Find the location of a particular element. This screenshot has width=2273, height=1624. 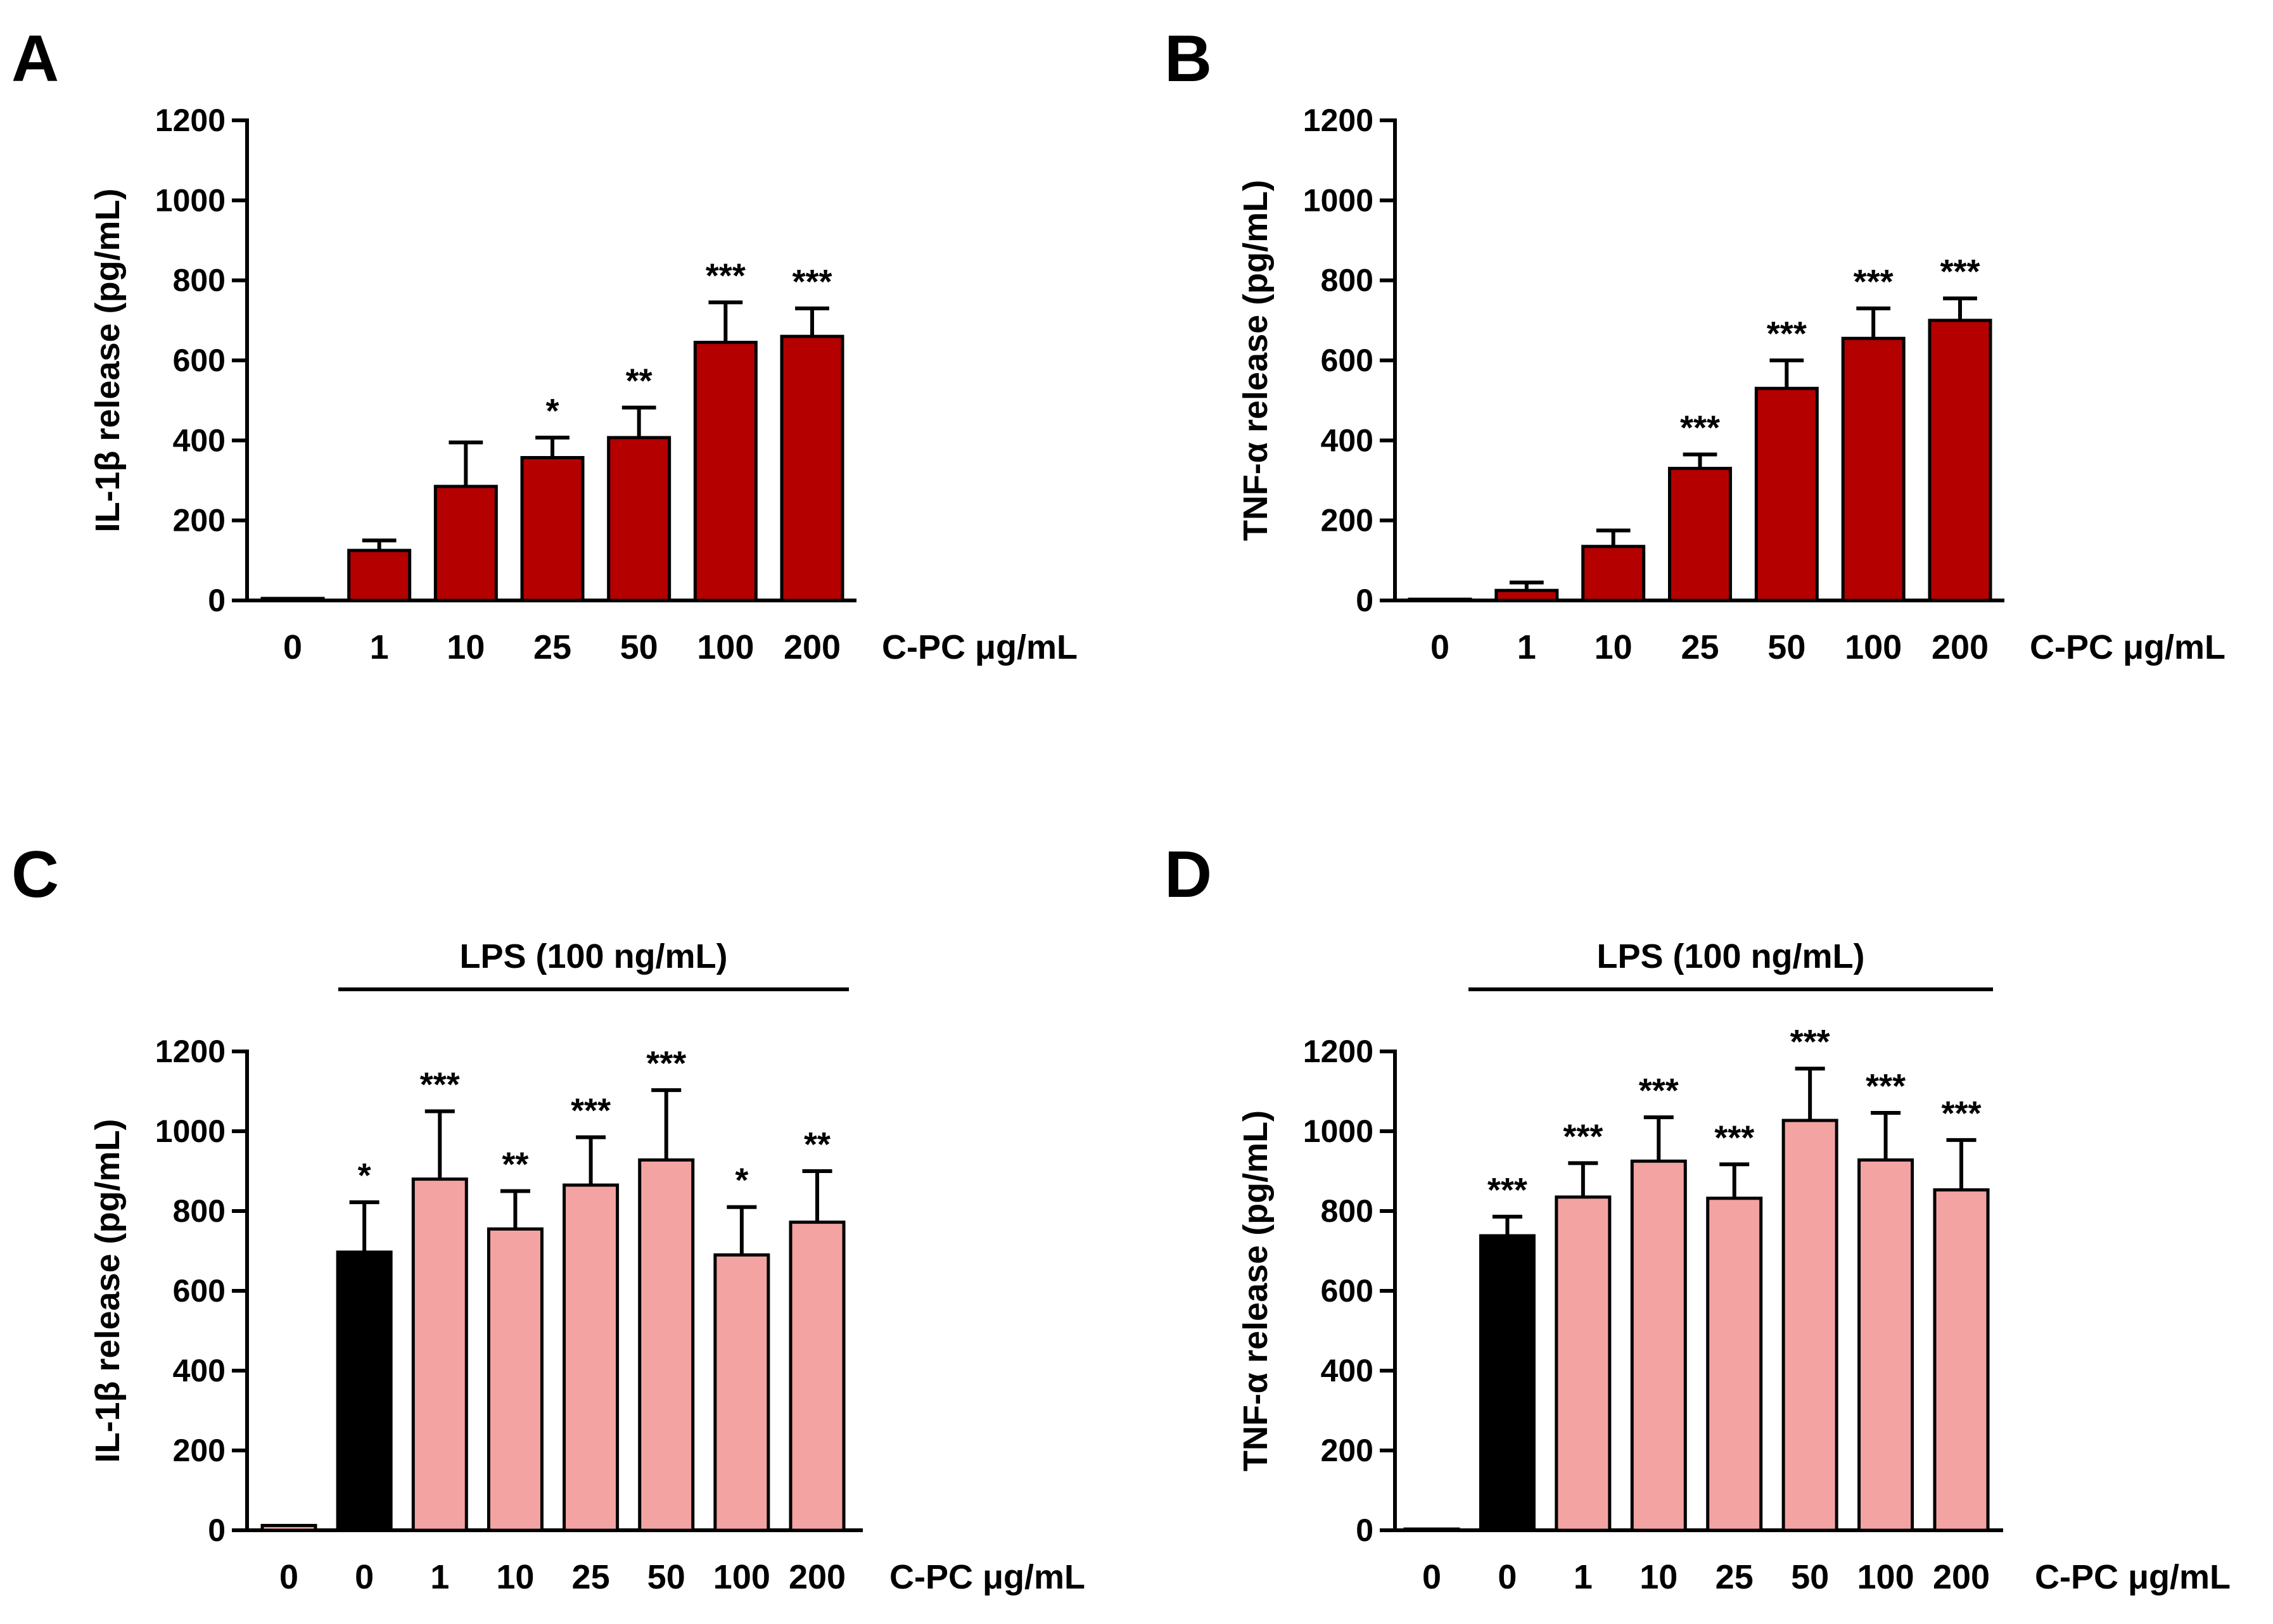

panel-c-letter: C is located at coordinates (35, 874).